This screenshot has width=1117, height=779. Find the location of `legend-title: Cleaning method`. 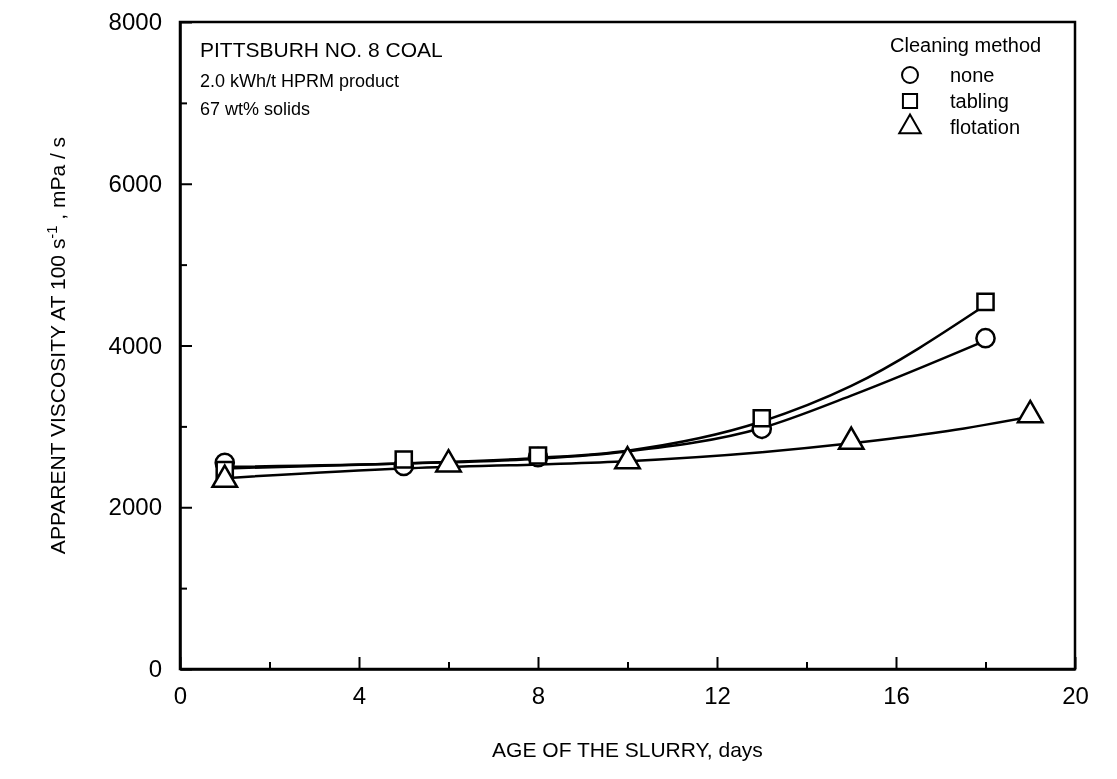

legend-title: Cleaning method is located at coordinates (966, 45).